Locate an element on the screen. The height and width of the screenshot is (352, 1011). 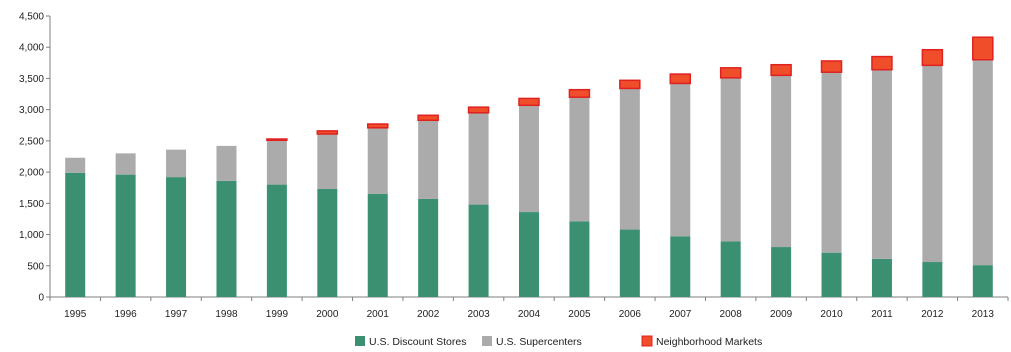
x-tick-label: 2003 is located at coordinates (478, 314).